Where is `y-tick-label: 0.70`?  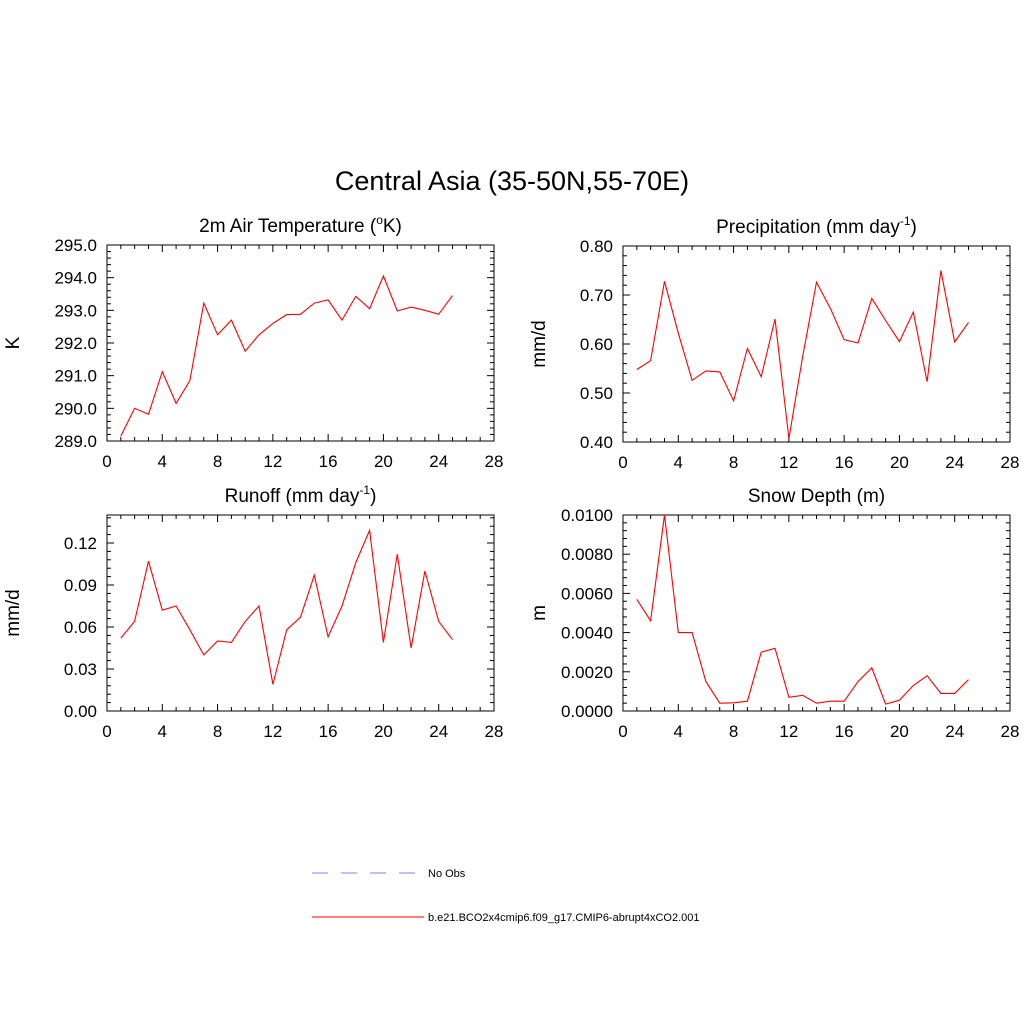 y-tick-label: 0.70 is located at coordinates (596, 295).